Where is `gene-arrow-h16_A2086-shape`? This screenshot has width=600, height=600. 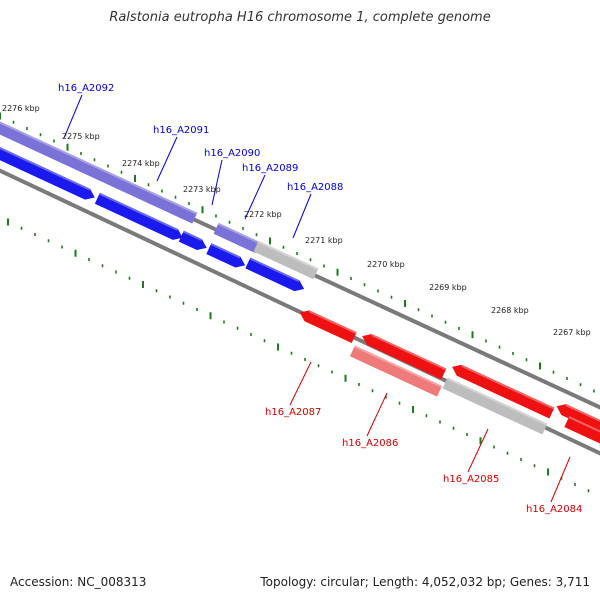
gene-arrow-h16_A2086-shape is located at coordinates (404, 357).